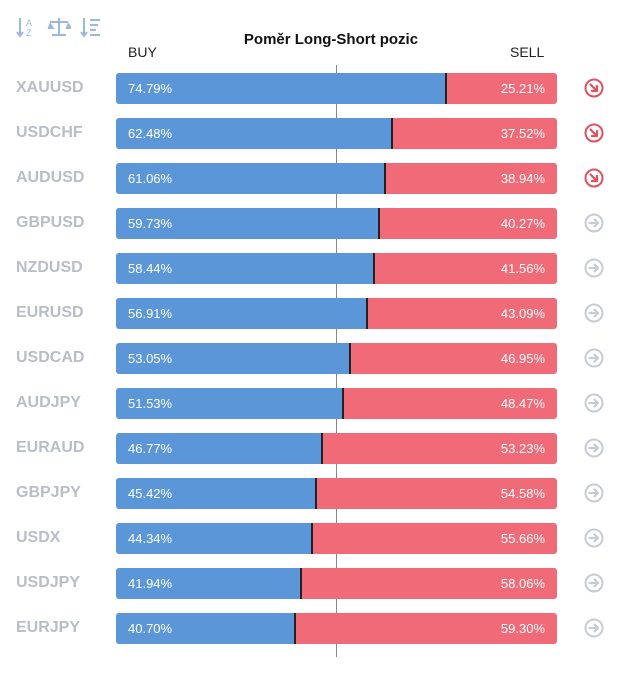 The image size is (629, 696). I want to click on sell-column-label: SELL, so click(527, 52).